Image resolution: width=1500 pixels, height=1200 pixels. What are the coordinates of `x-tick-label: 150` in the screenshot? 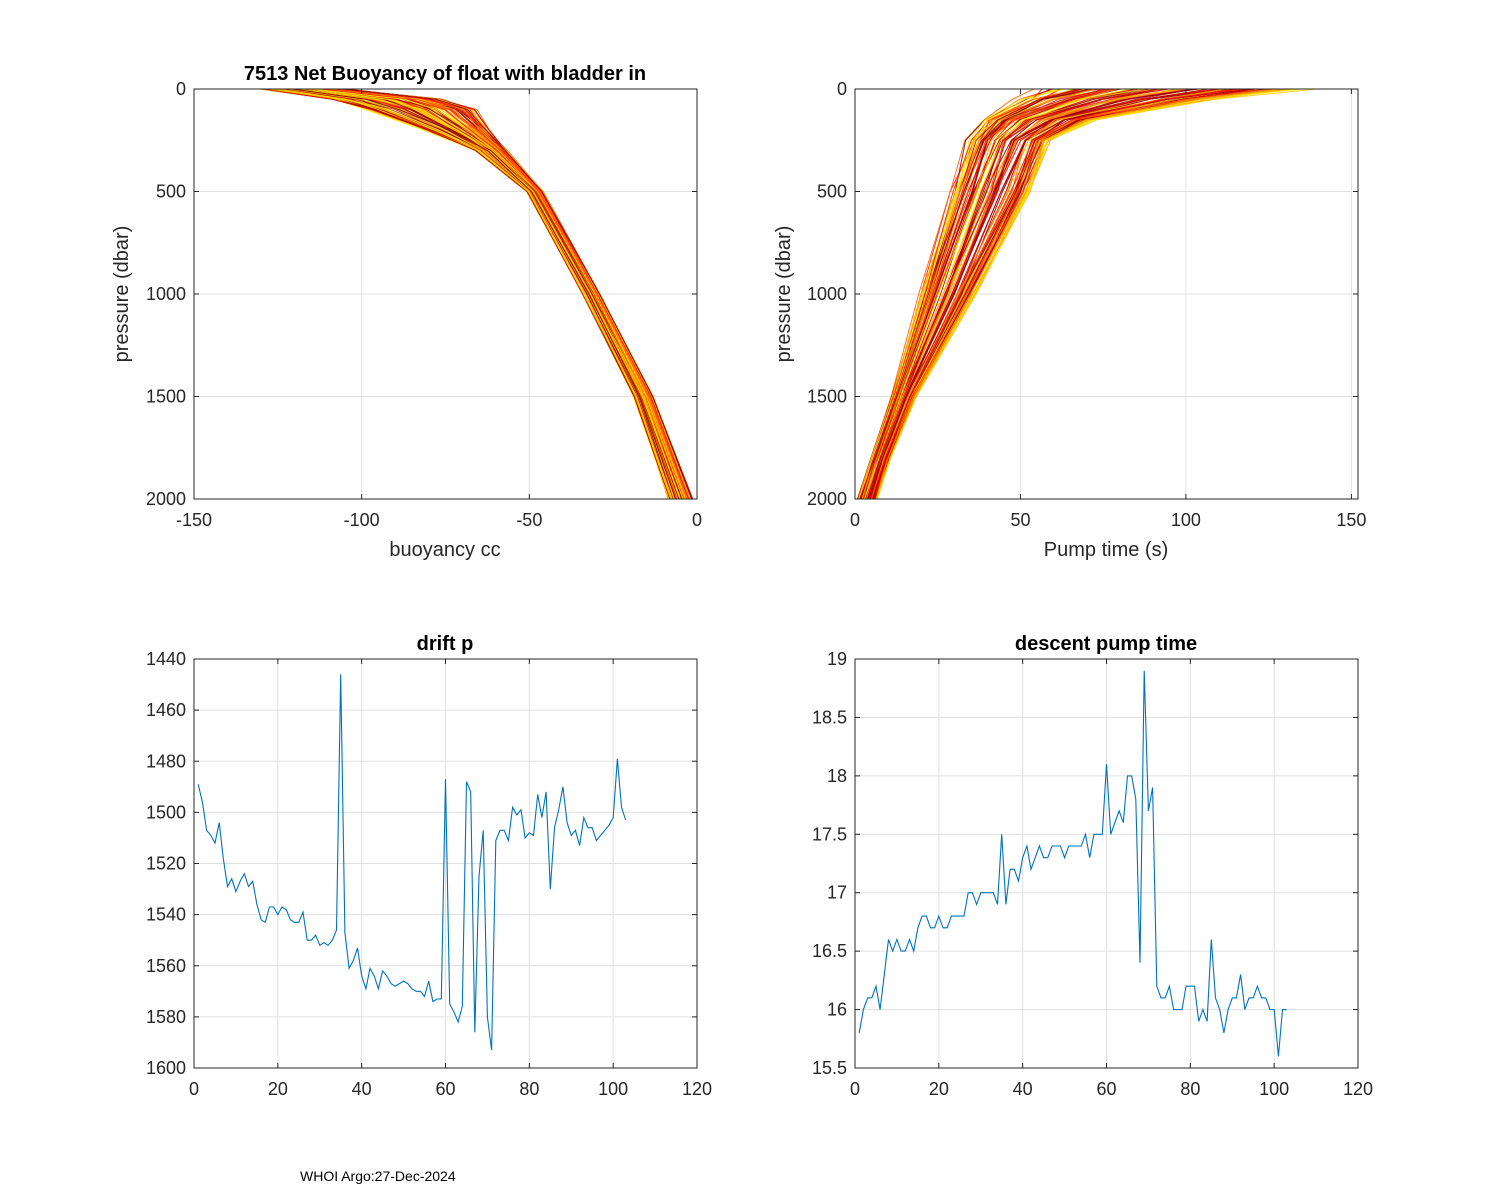 It's located at (1351, 520).